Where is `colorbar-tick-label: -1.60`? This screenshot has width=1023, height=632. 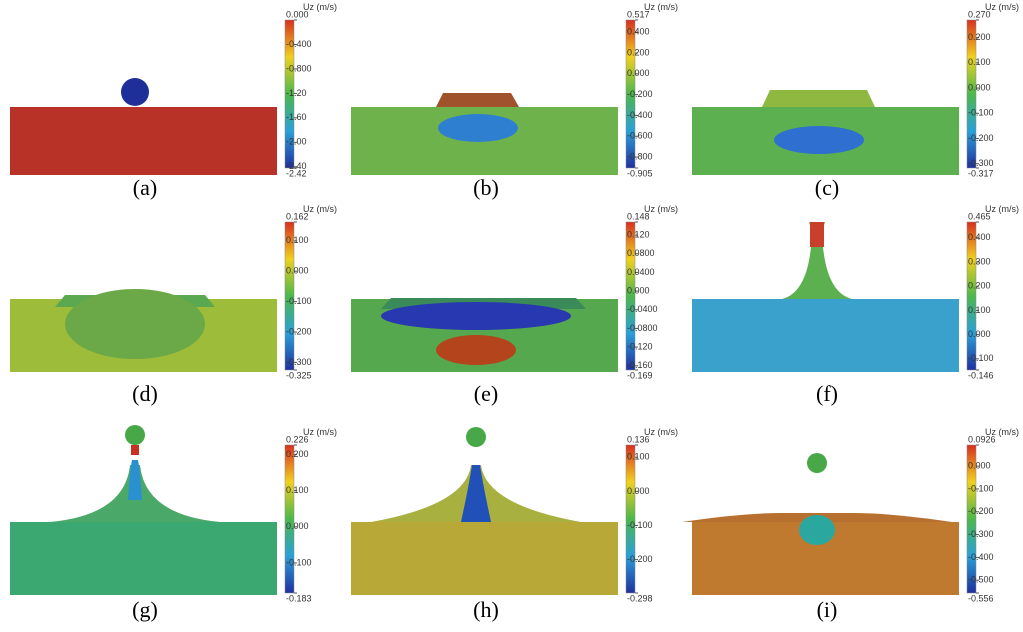 colorbar-tick-label: -1.60 is located at coordinates (296, 117).